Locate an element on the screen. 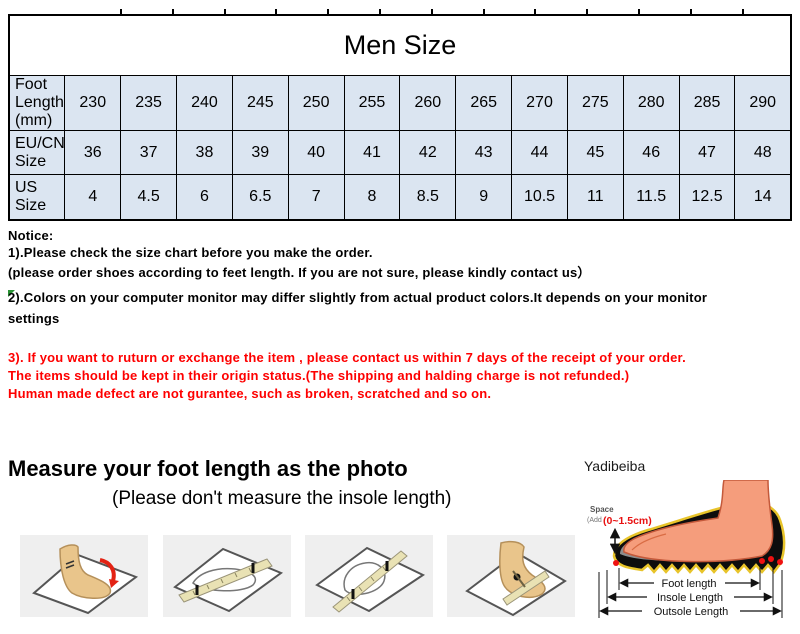 The height and width of the screenshot is (634, 800). row-header-eu-cn: EU/CN Size is located at coordinates (37, 152).